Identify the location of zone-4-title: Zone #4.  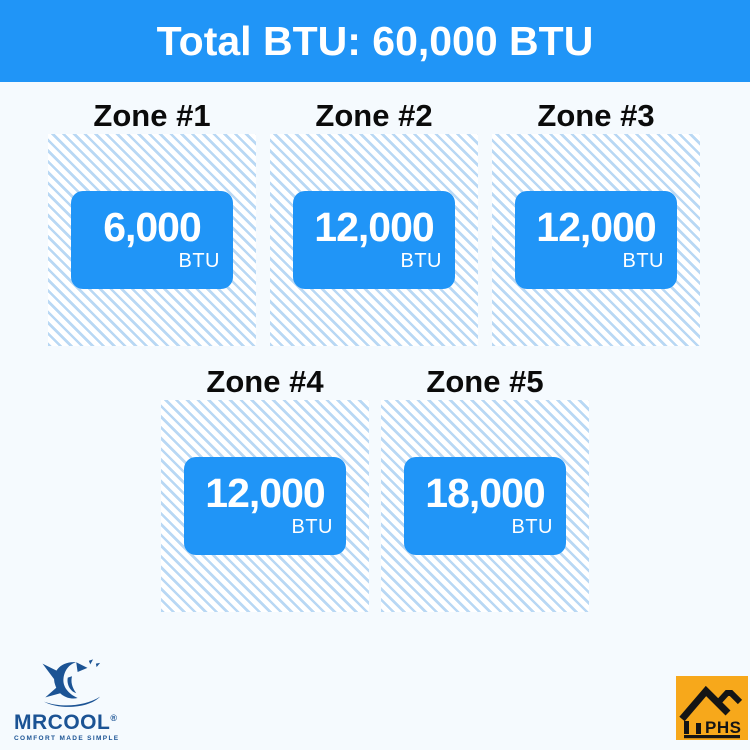
(265, 381).